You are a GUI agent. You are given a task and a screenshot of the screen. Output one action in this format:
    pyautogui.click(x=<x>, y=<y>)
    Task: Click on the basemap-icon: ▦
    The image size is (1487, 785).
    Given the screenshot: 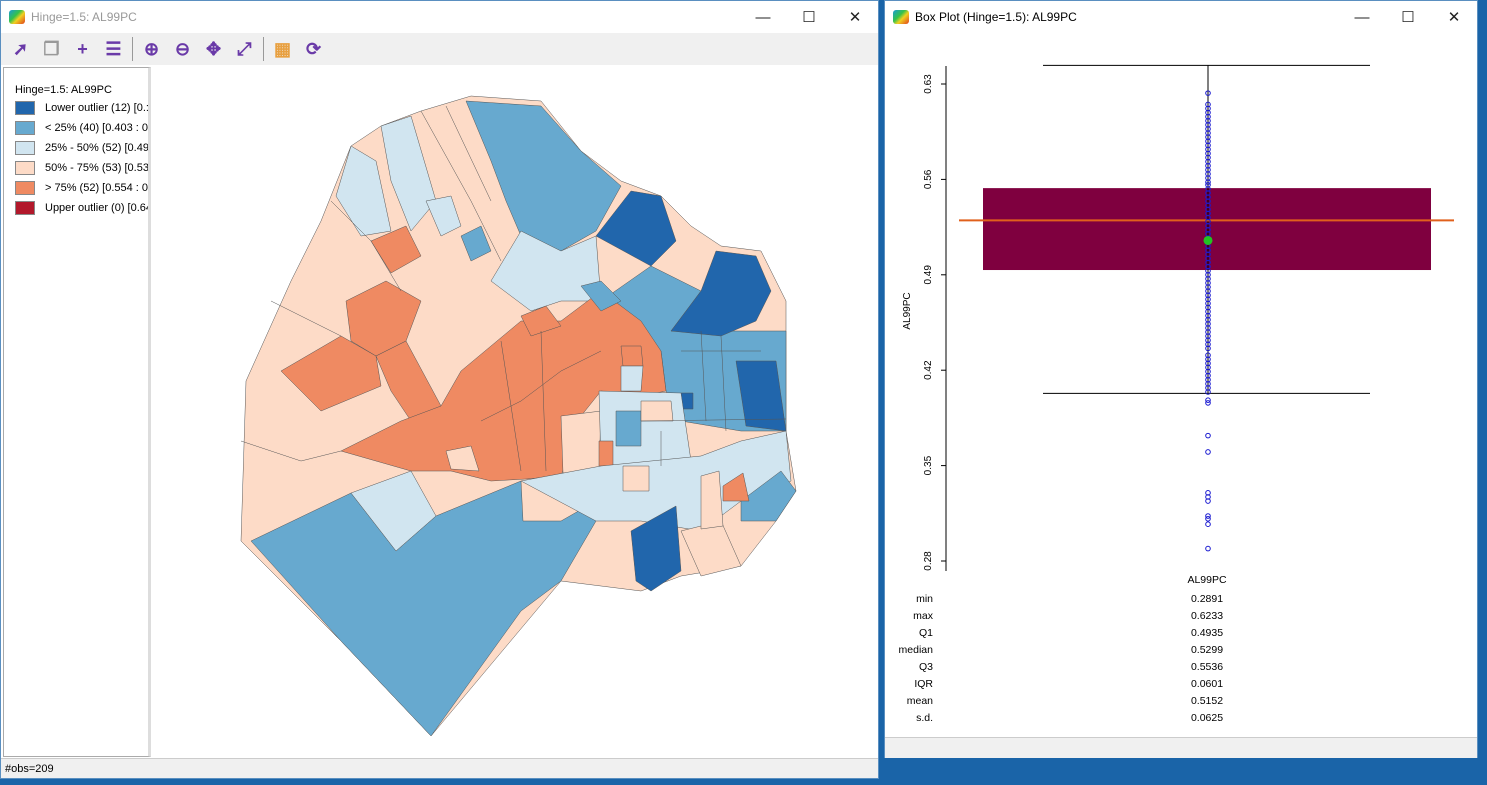 What is the action you would take?
    pyautogui.click(x=282, y=48)
    